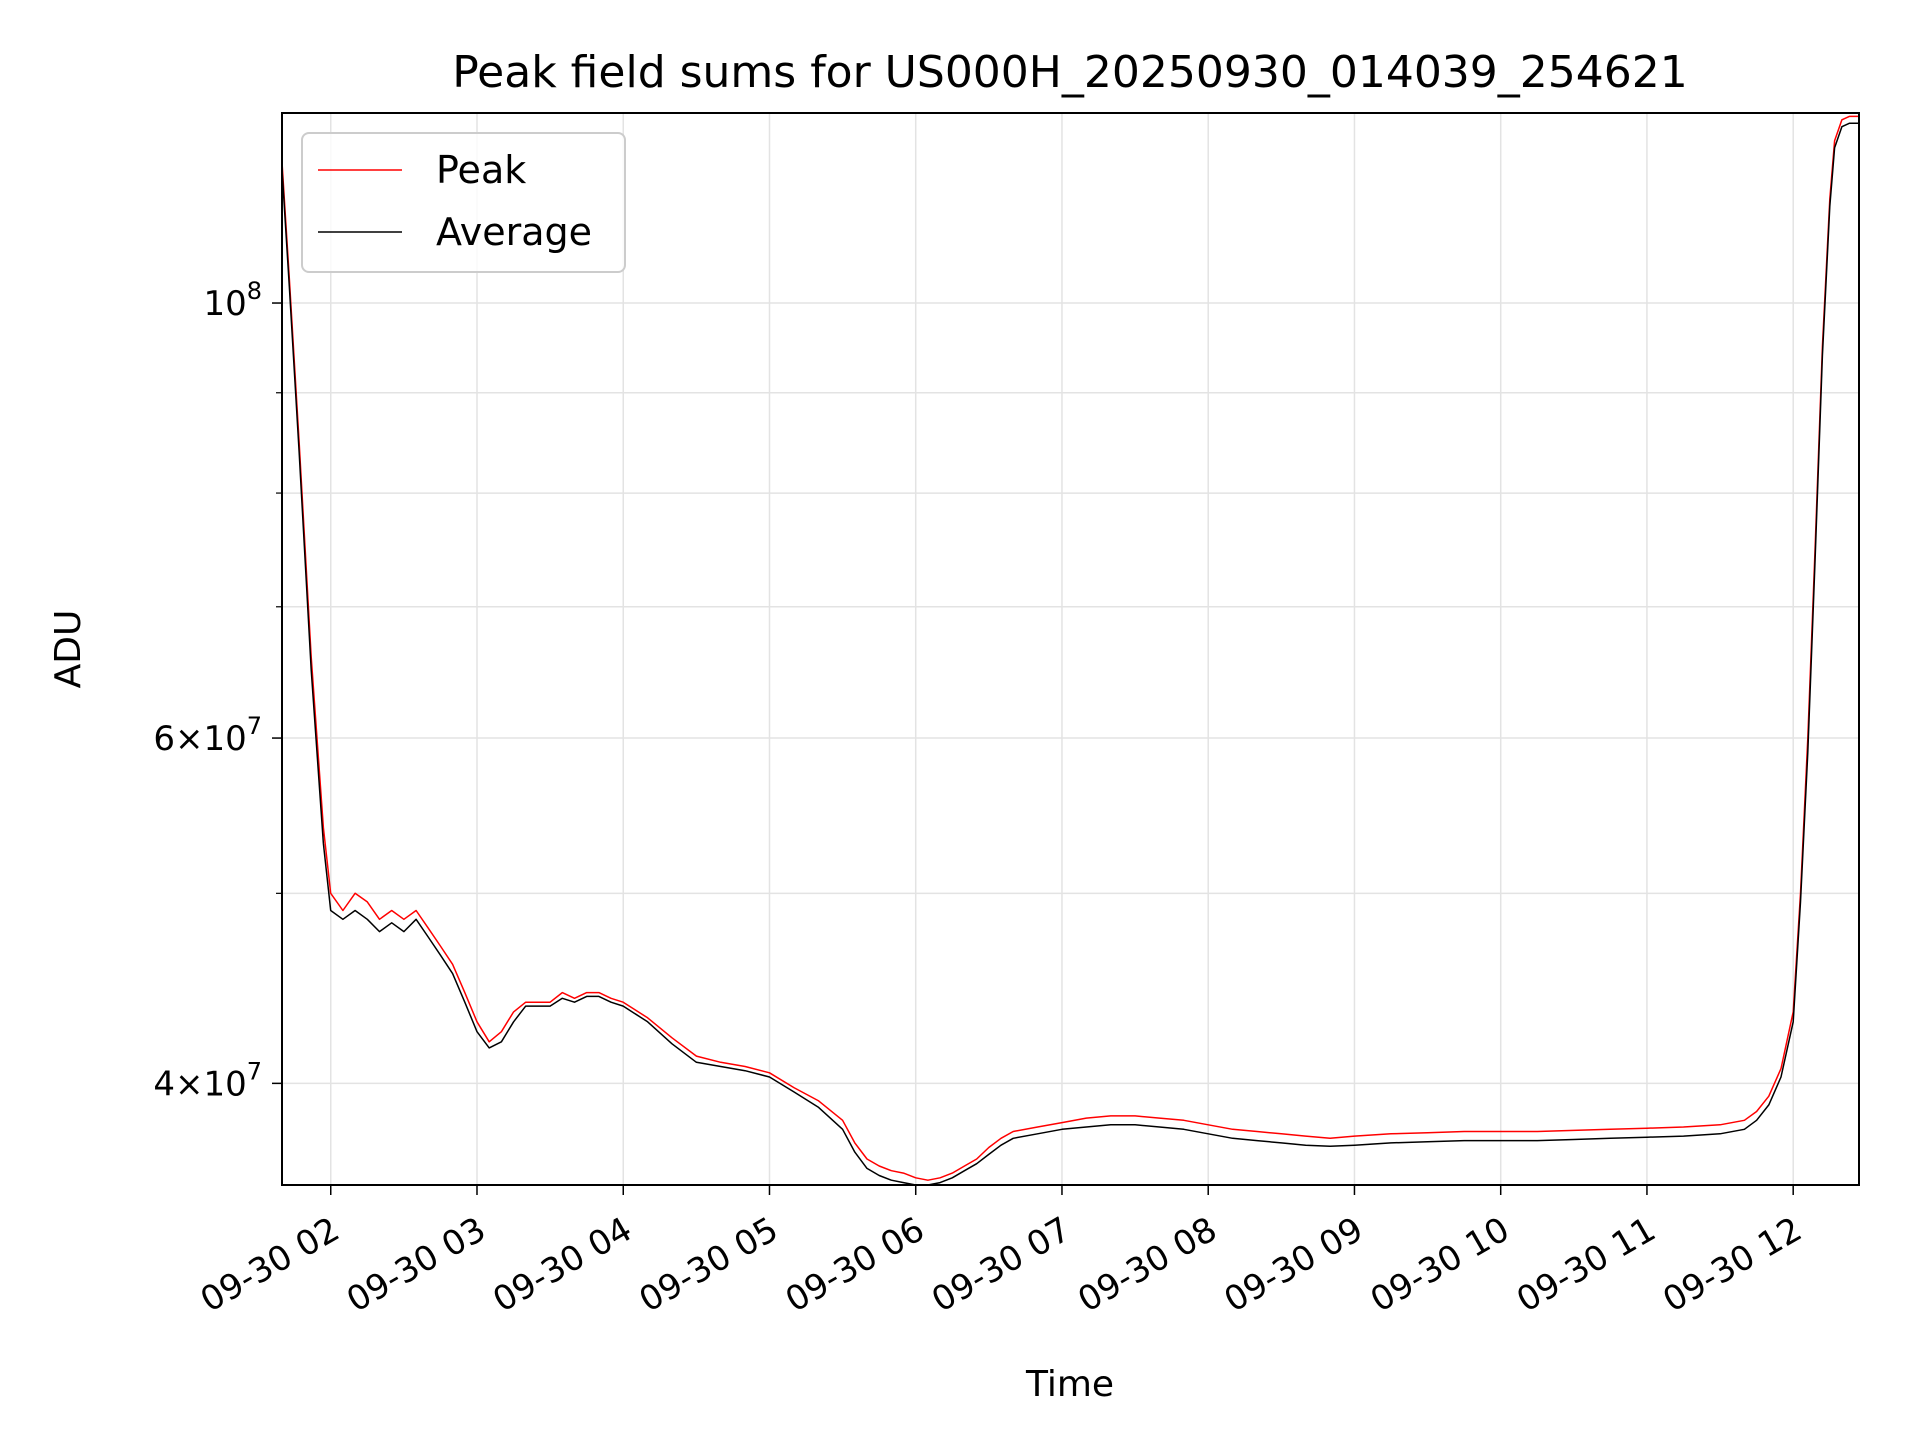 The image size is (1920, 1440). I want to click on y-axis: 4×107 6×107 108, so click(217, 690).